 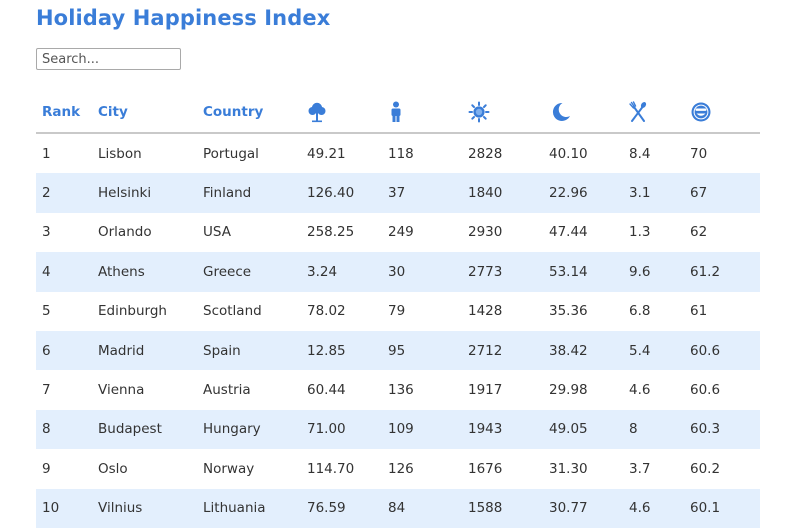 I want to click on table-row: 3 Orlando USA 258.25 249 2930 47.44 1.3 62, so click(x=398, y=232).